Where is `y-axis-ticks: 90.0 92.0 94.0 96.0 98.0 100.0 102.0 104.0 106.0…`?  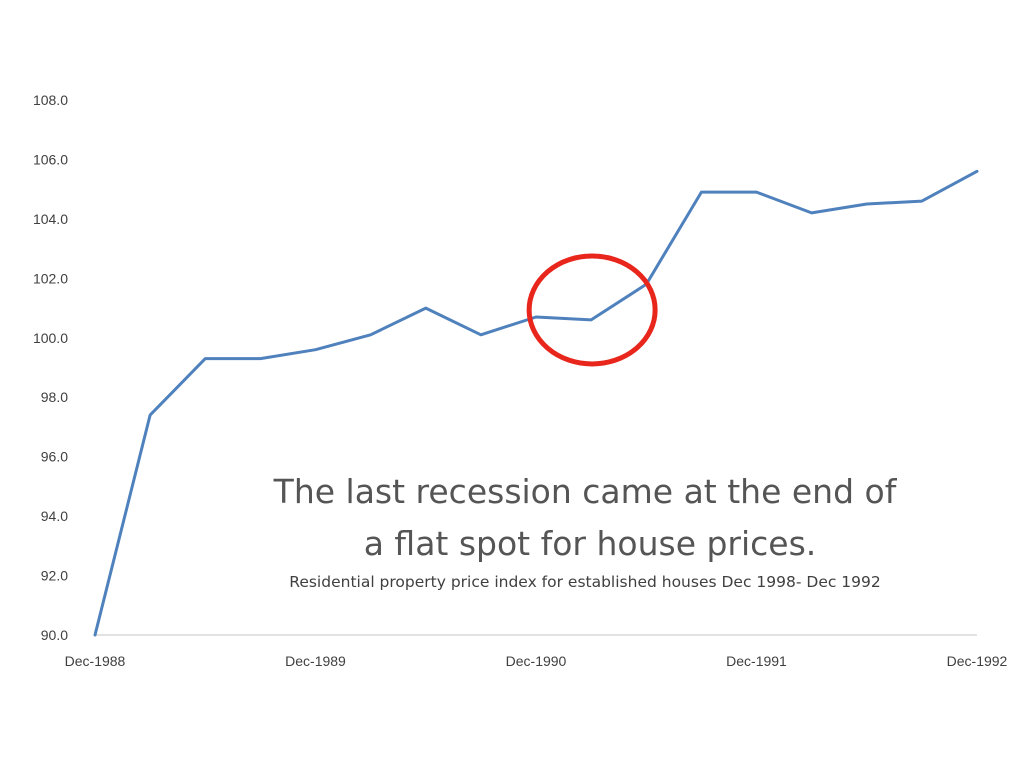 y-axis-ticks: 90.0 92.0 94.0 96.0 98.0 100.0 102.0 104.0 106.0… is located at coordinates (50, 367).